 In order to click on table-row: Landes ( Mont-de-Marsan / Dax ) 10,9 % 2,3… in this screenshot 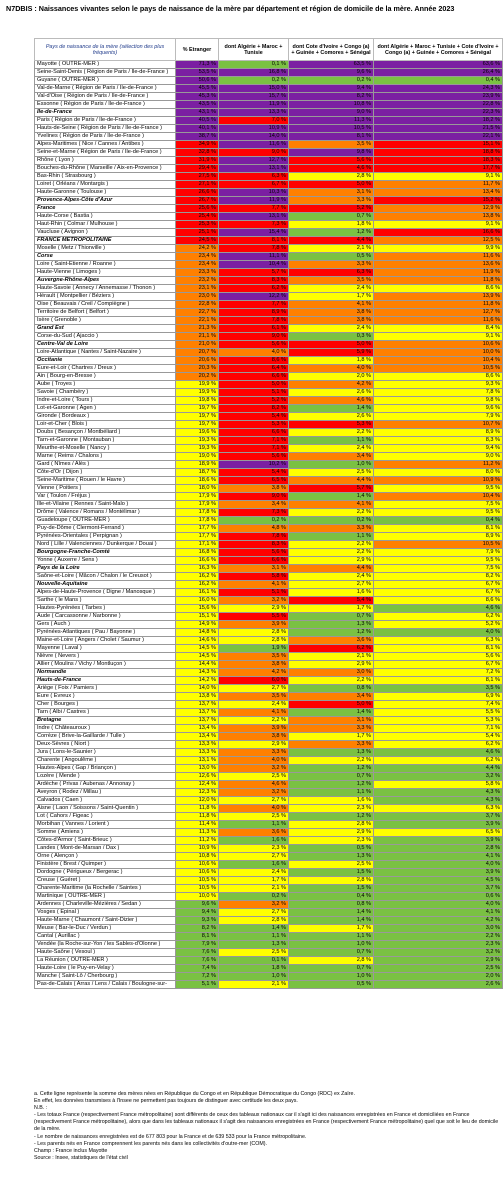, I will do `click(268, 848)`.